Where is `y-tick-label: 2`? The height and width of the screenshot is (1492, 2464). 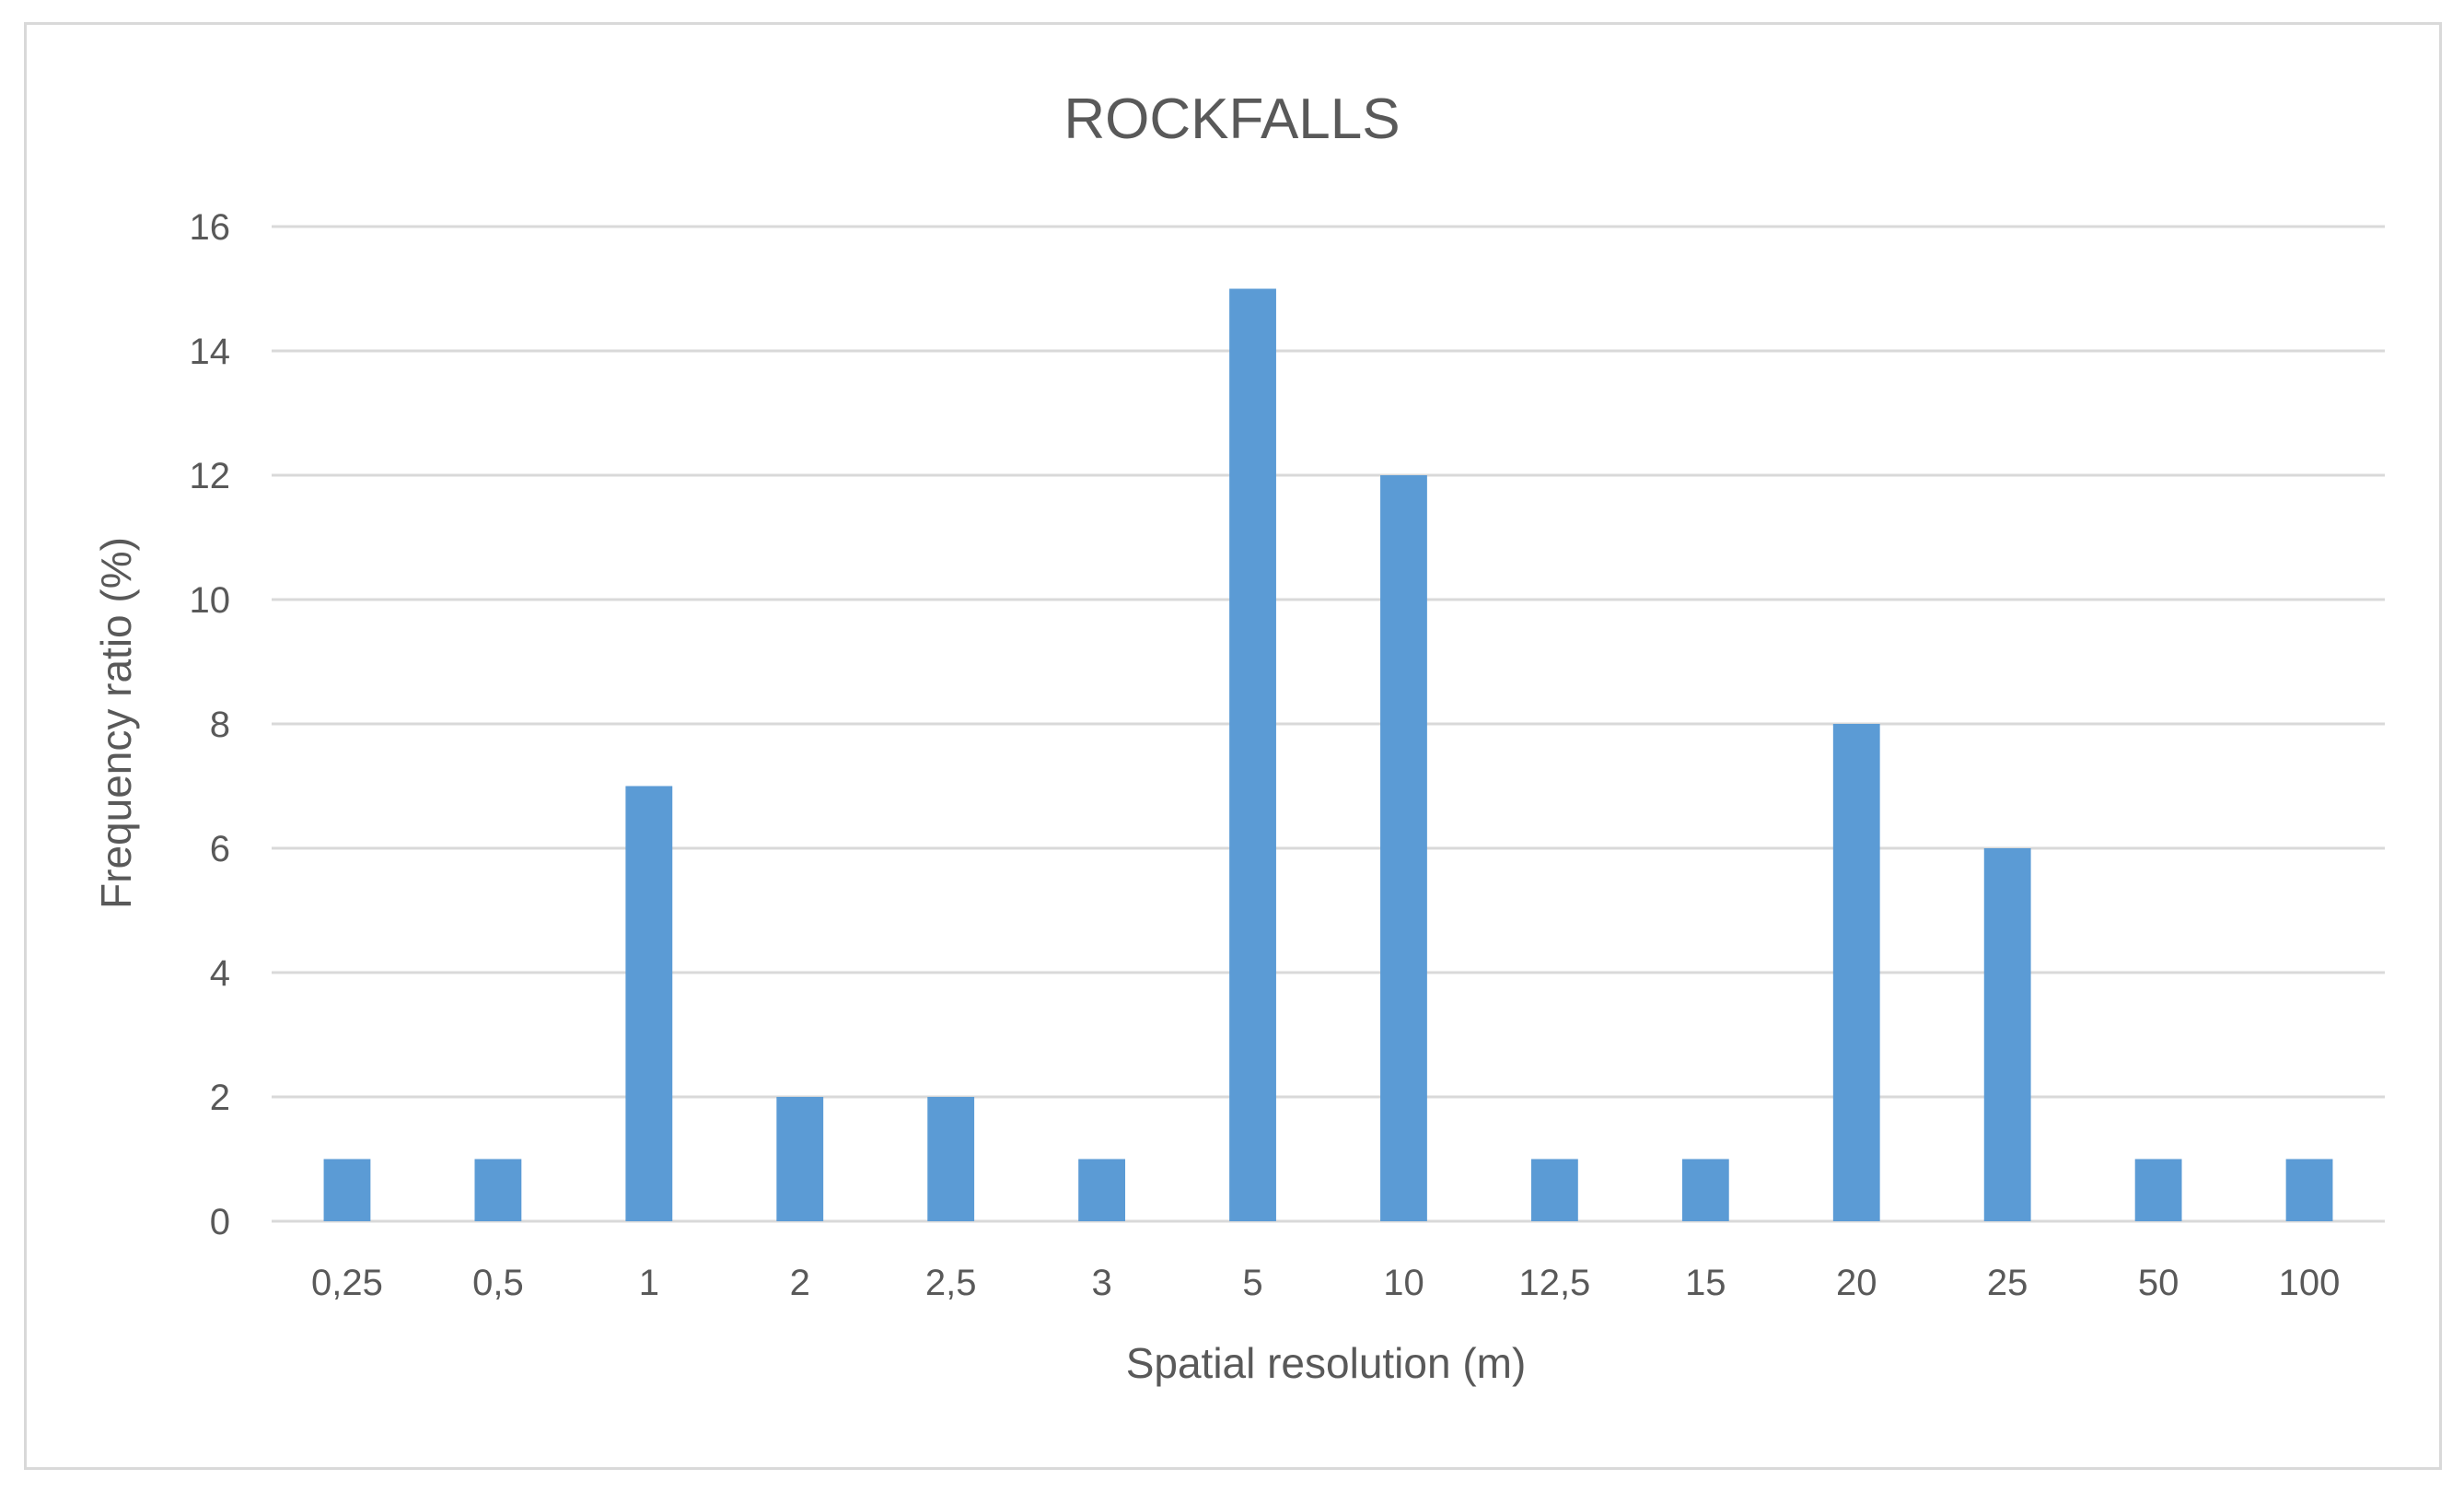 y-tick-label: 2 is located at coordinates (220, 1098).